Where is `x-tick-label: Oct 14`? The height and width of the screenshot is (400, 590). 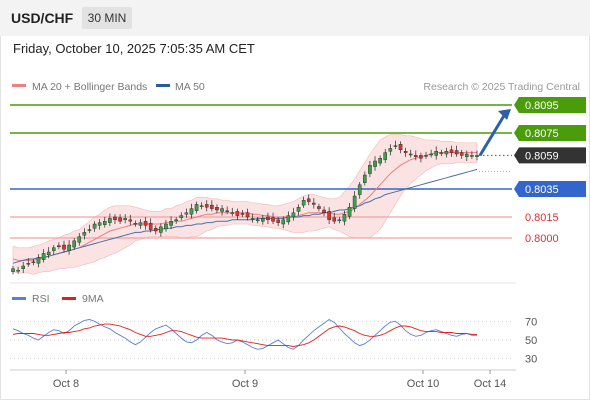
x-tick-label: Oct 14 is located at coordinates (490, 384).